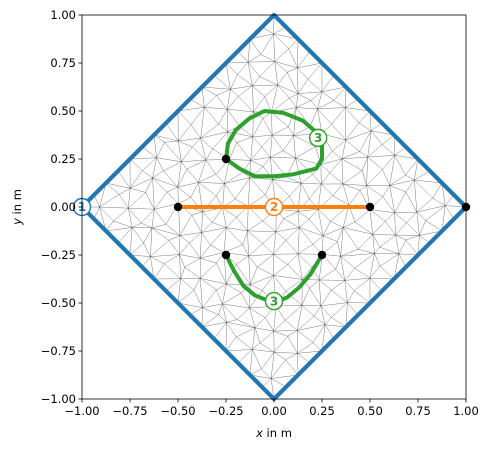 The height and width of the screenshot is (450, 491). Describe the element at coordinates (177, 411) in the screenshot. I see `x-tick-label: −0.50` at that location.